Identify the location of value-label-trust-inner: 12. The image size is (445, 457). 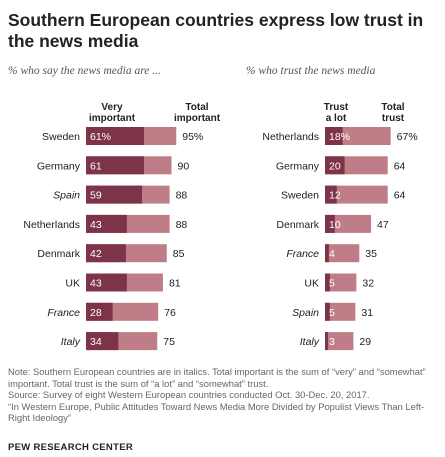
(335, 196).